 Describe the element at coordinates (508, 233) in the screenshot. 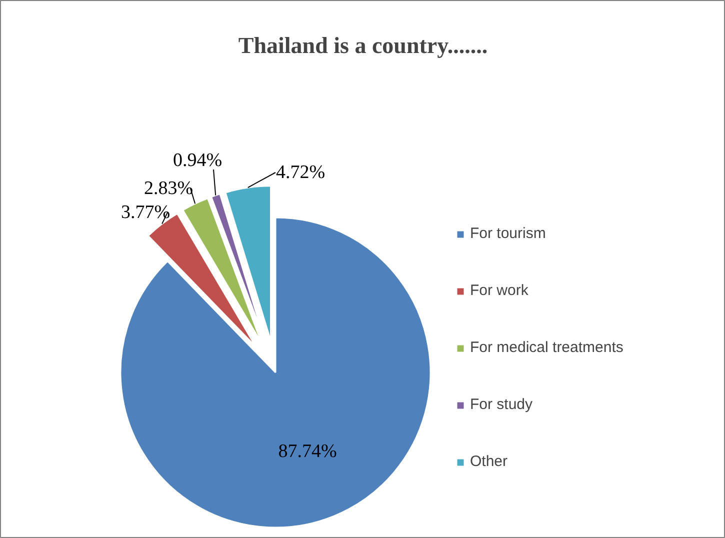

I see `legend-label: For tourism` at that location.